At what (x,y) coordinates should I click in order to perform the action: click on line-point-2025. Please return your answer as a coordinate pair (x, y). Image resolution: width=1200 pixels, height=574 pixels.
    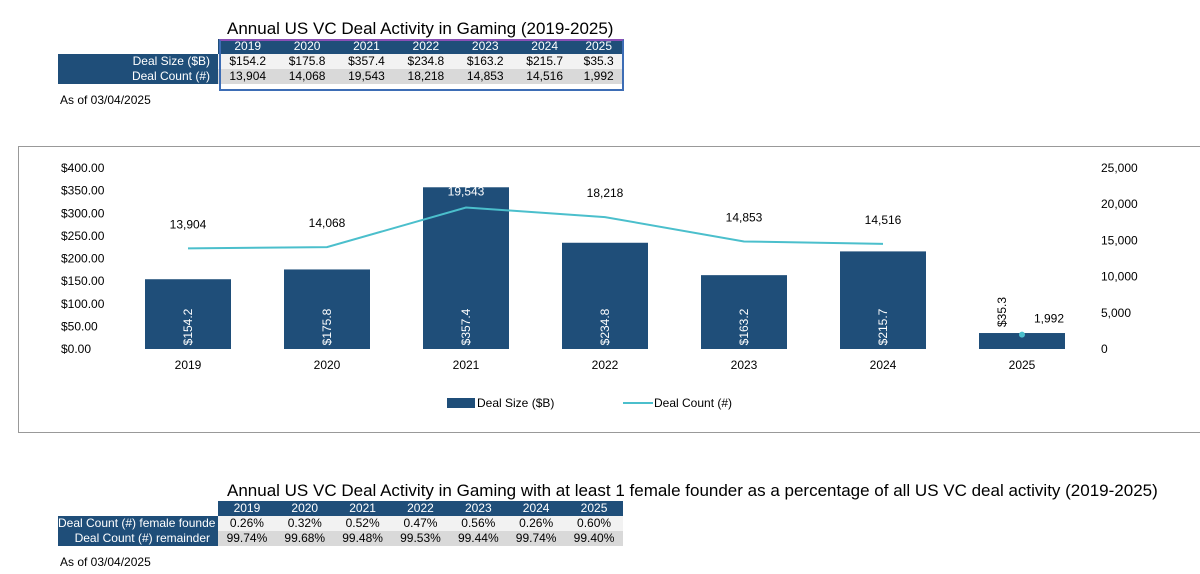
    Looking at the image, I should click on (1022, 334).